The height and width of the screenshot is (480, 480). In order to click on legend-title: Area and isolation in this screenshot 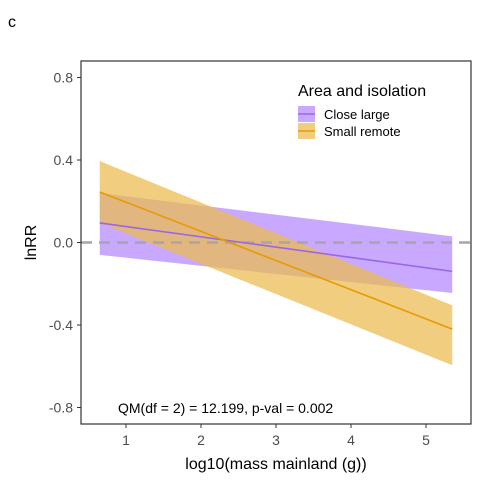, I will do `click(362, 91)`.